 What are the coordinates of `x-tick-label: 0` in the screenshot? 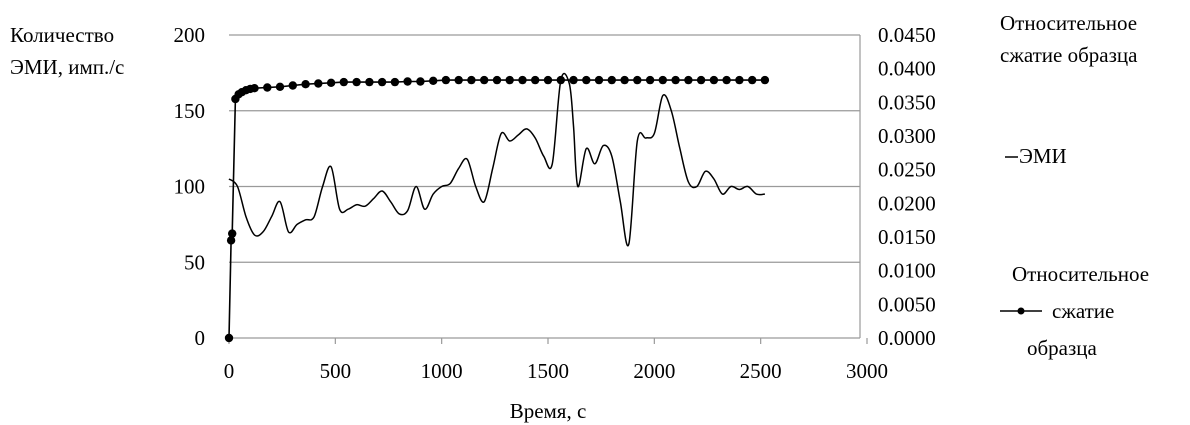 It's located at (229, 371).